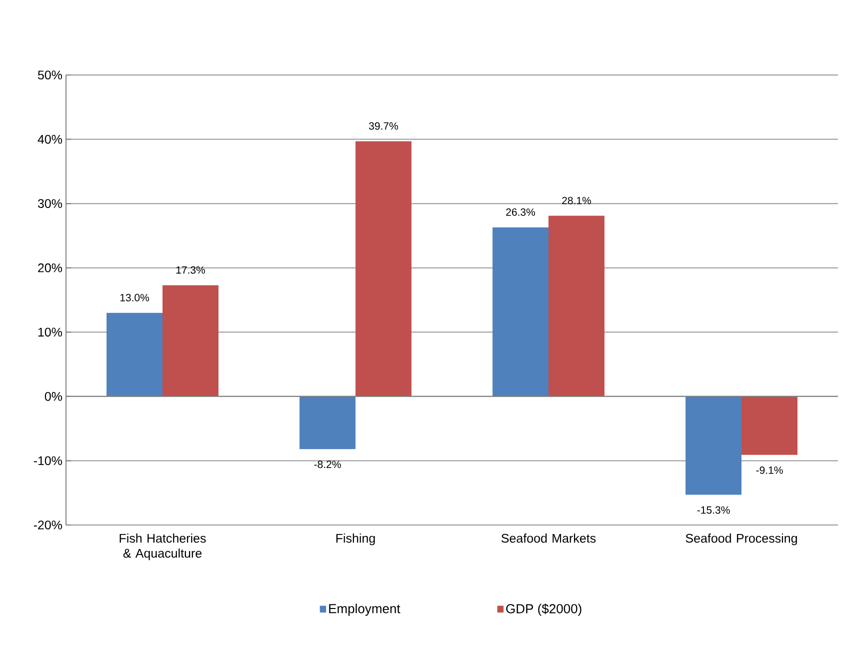  Describe the element at coordinates (50, 203) in the screenshot. I see `y-tick-label: 30%` at that location.